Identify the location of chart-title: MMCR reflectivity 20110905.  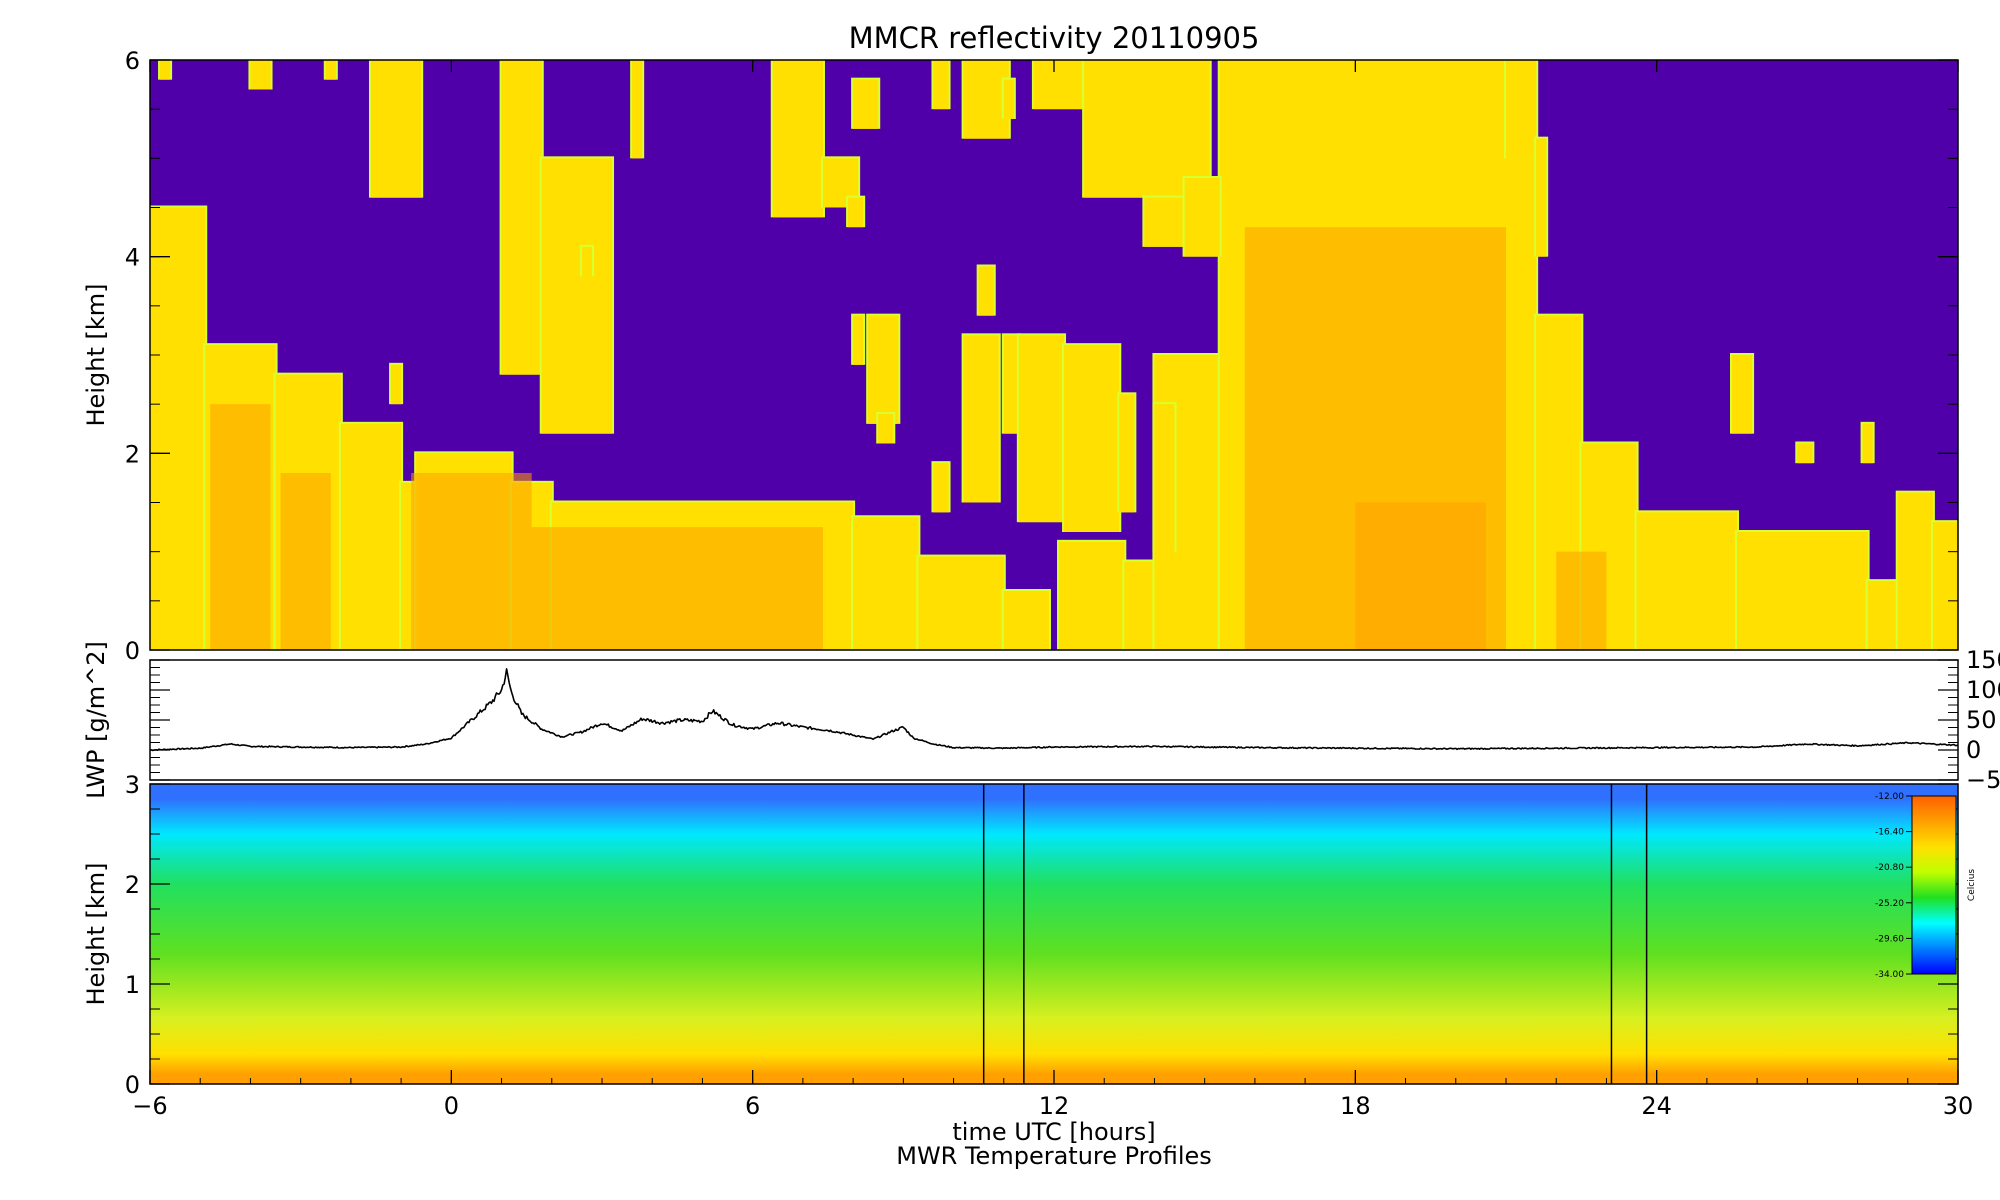
(1054, 38).